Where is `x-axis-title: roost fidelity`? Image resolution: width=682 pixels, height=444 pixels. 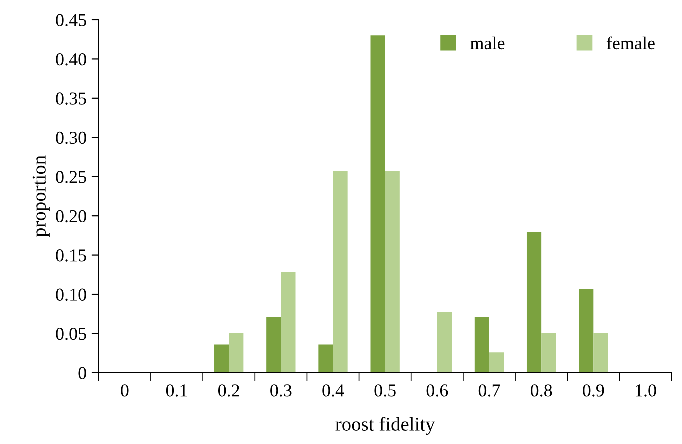 x-axis-title: roost fidelity is located at coordinates (386, 426).